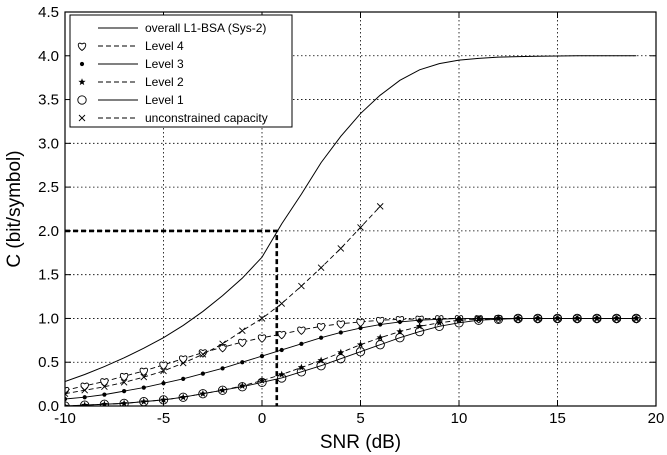 The height and width of the screenshot is (455, 667). I want to click on y-tick-label: 3.0, so click(48, 143).